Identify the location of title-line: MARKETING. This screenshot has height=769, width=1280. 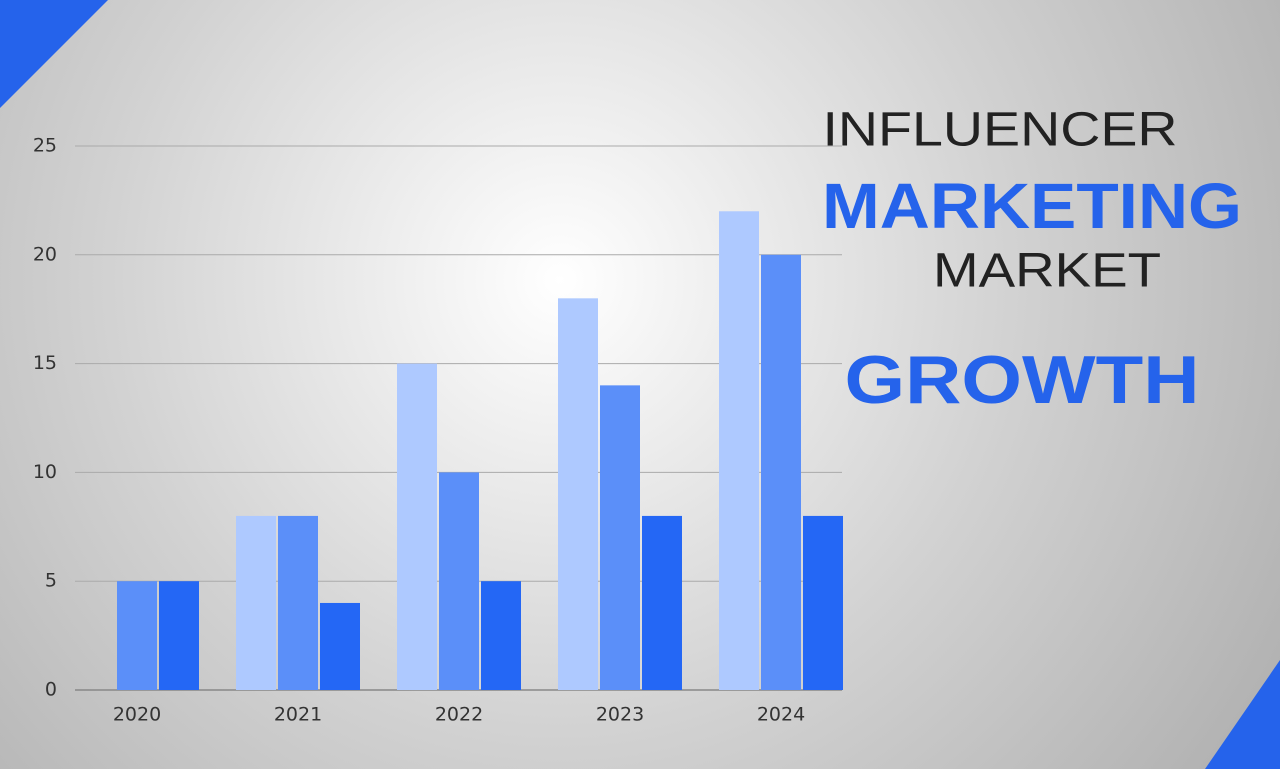
(1032, 206).